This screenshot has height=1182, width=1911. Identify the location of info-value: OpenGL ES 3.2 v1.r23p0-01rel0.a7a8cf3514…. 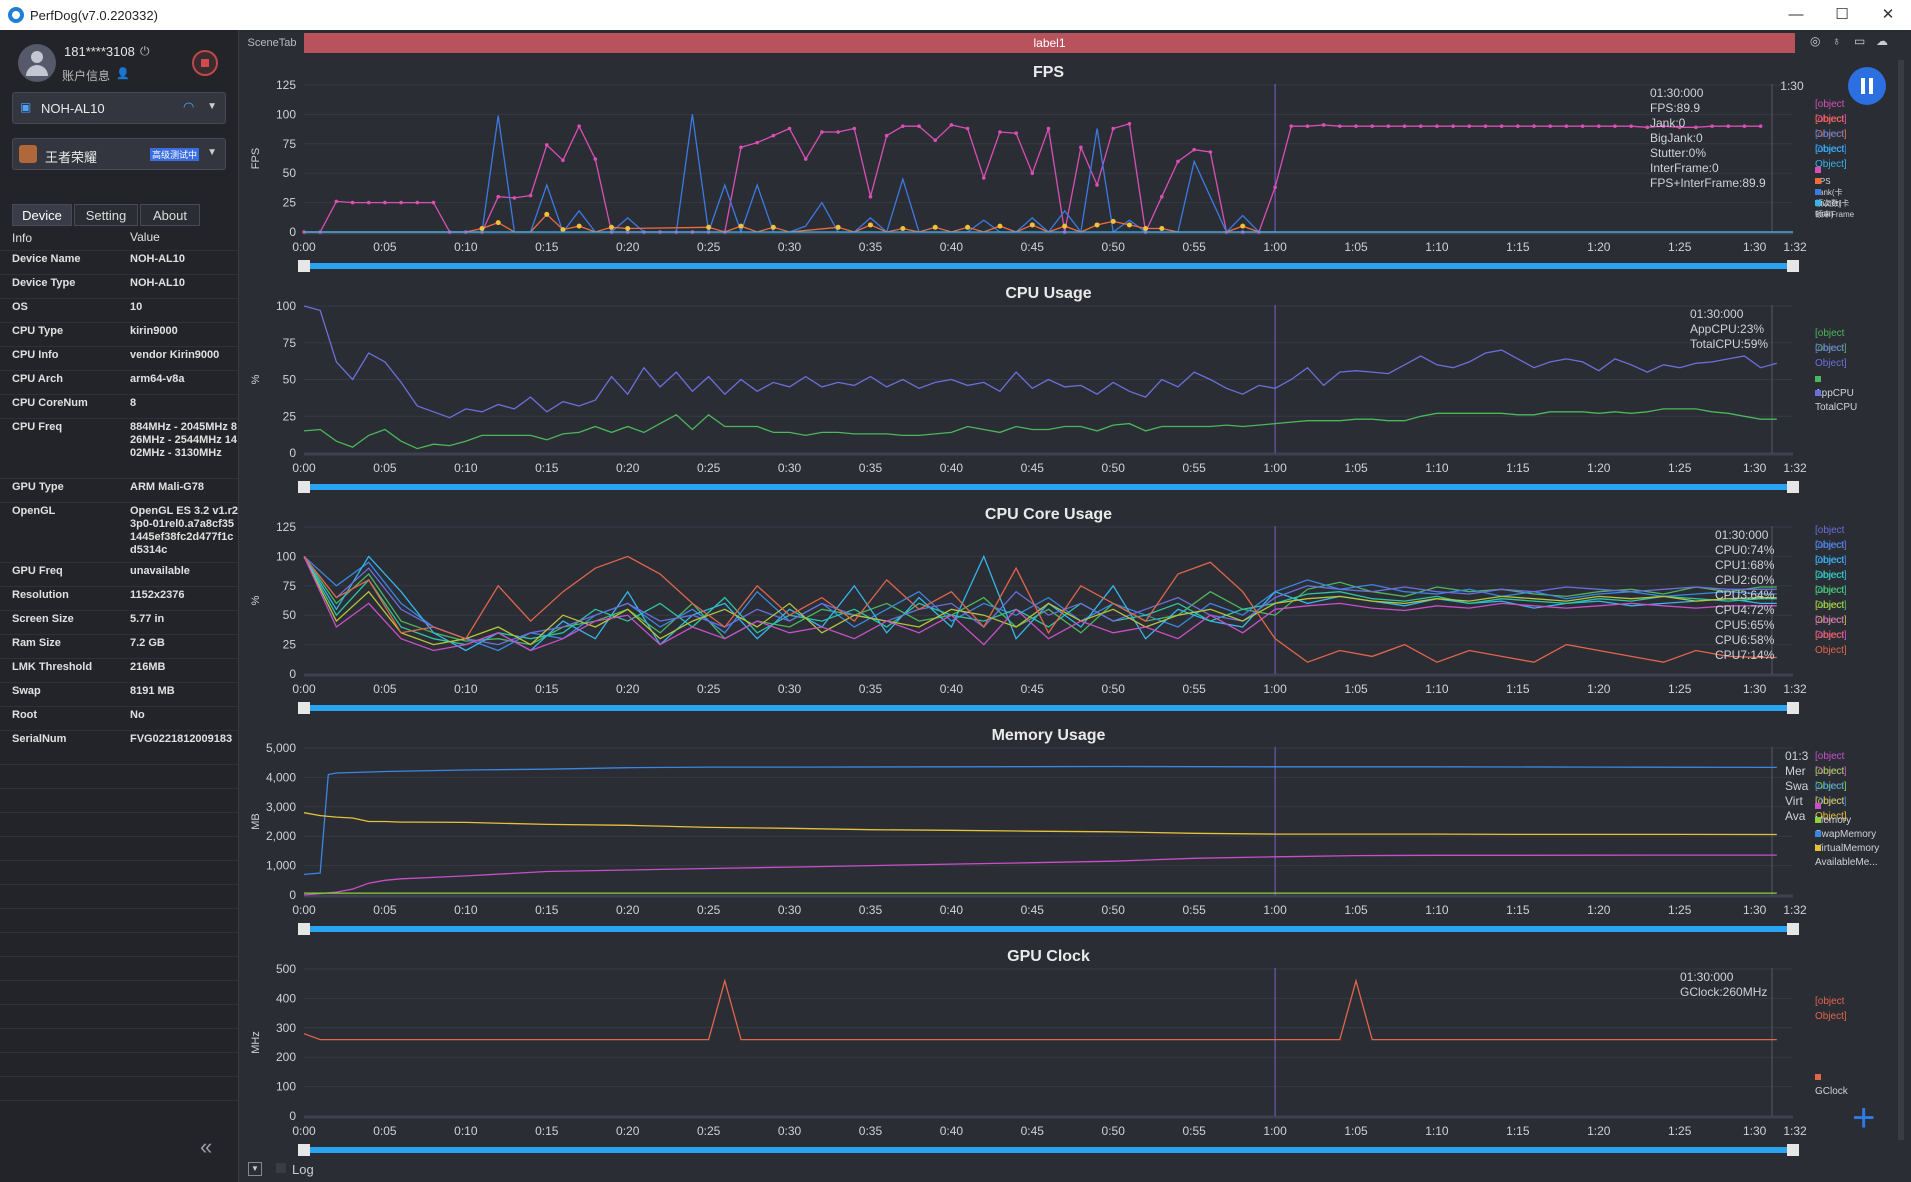
(184, 530).